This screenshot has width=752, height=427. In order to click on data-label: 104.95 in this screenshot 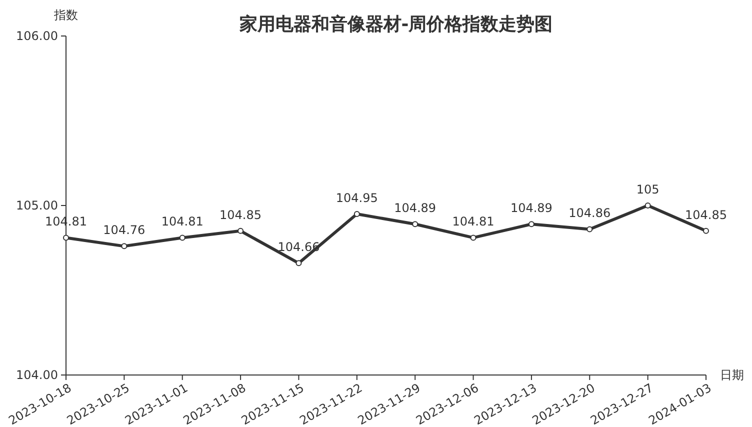, I will do `click(357, 197)`.